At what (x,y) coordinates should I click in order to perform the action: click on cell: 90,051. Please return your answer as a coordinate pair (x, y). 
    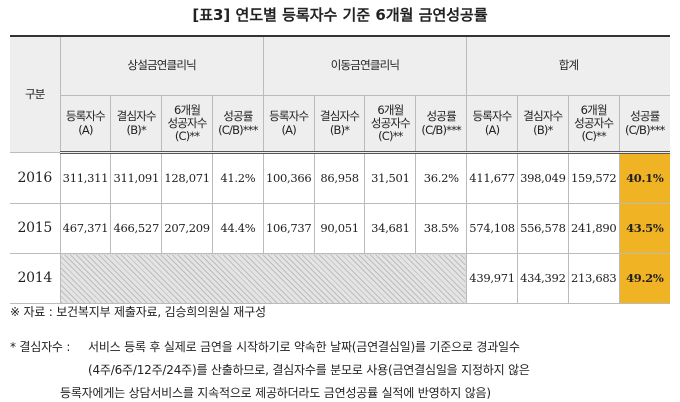
    Looking at the image, I should click on (339, 228).